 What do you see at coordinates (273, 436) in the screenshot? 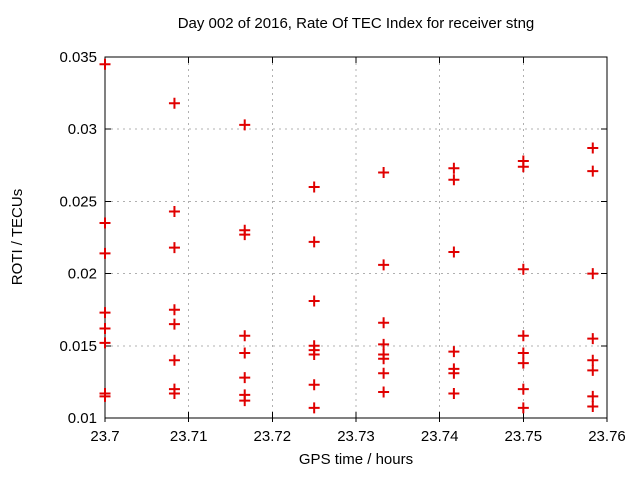
I see `x-tick-label: 23.72` at bounding box center [273, 436].